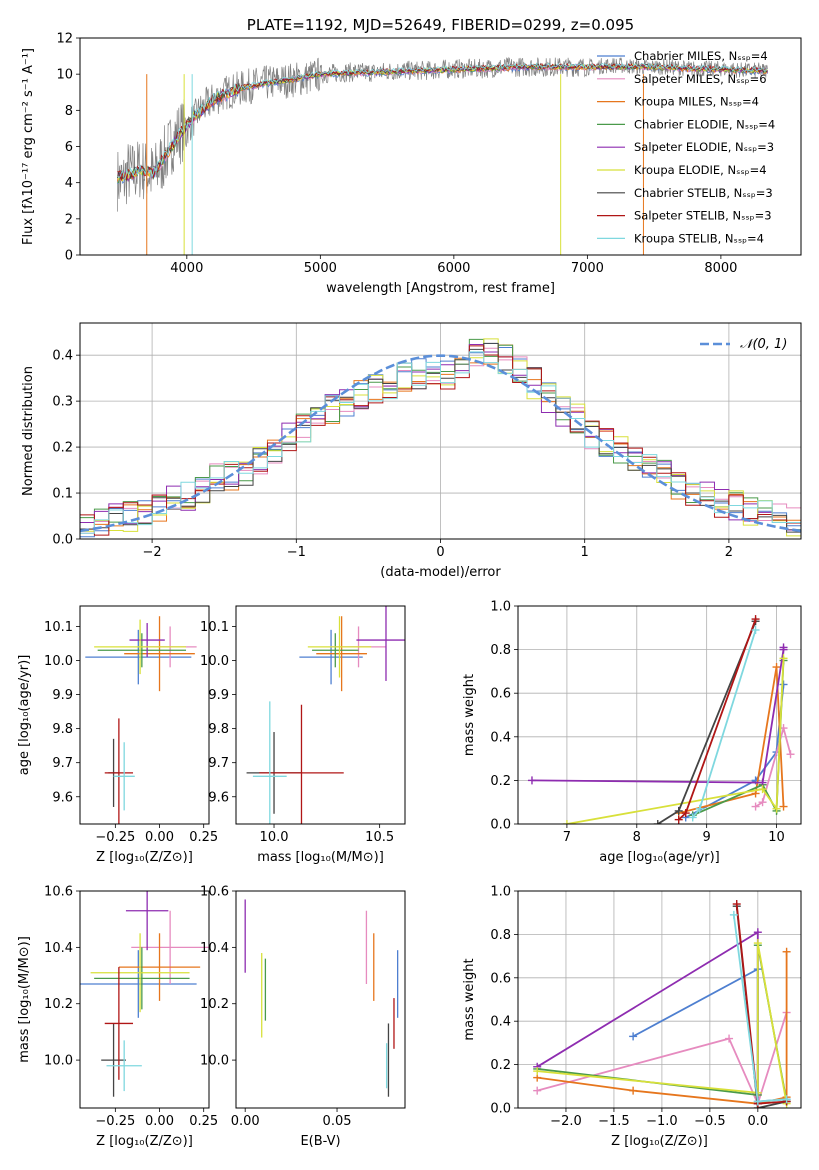  What do you see at coordinates (637, 837) in the screenshot?
I see `x-tick-label: 8` at bounding box center [637, 837].